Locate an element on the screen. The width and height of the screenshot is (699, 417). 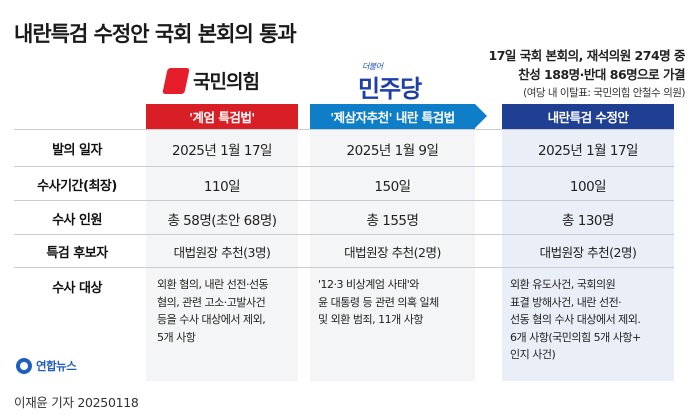
cell-ppp: 2025년 1월 17일 is located at coordinates (222, 151).